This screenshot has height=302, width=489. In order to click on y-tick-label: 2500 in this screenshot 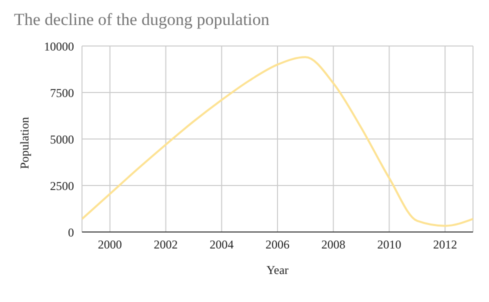, I will do `click(62, 185)`.